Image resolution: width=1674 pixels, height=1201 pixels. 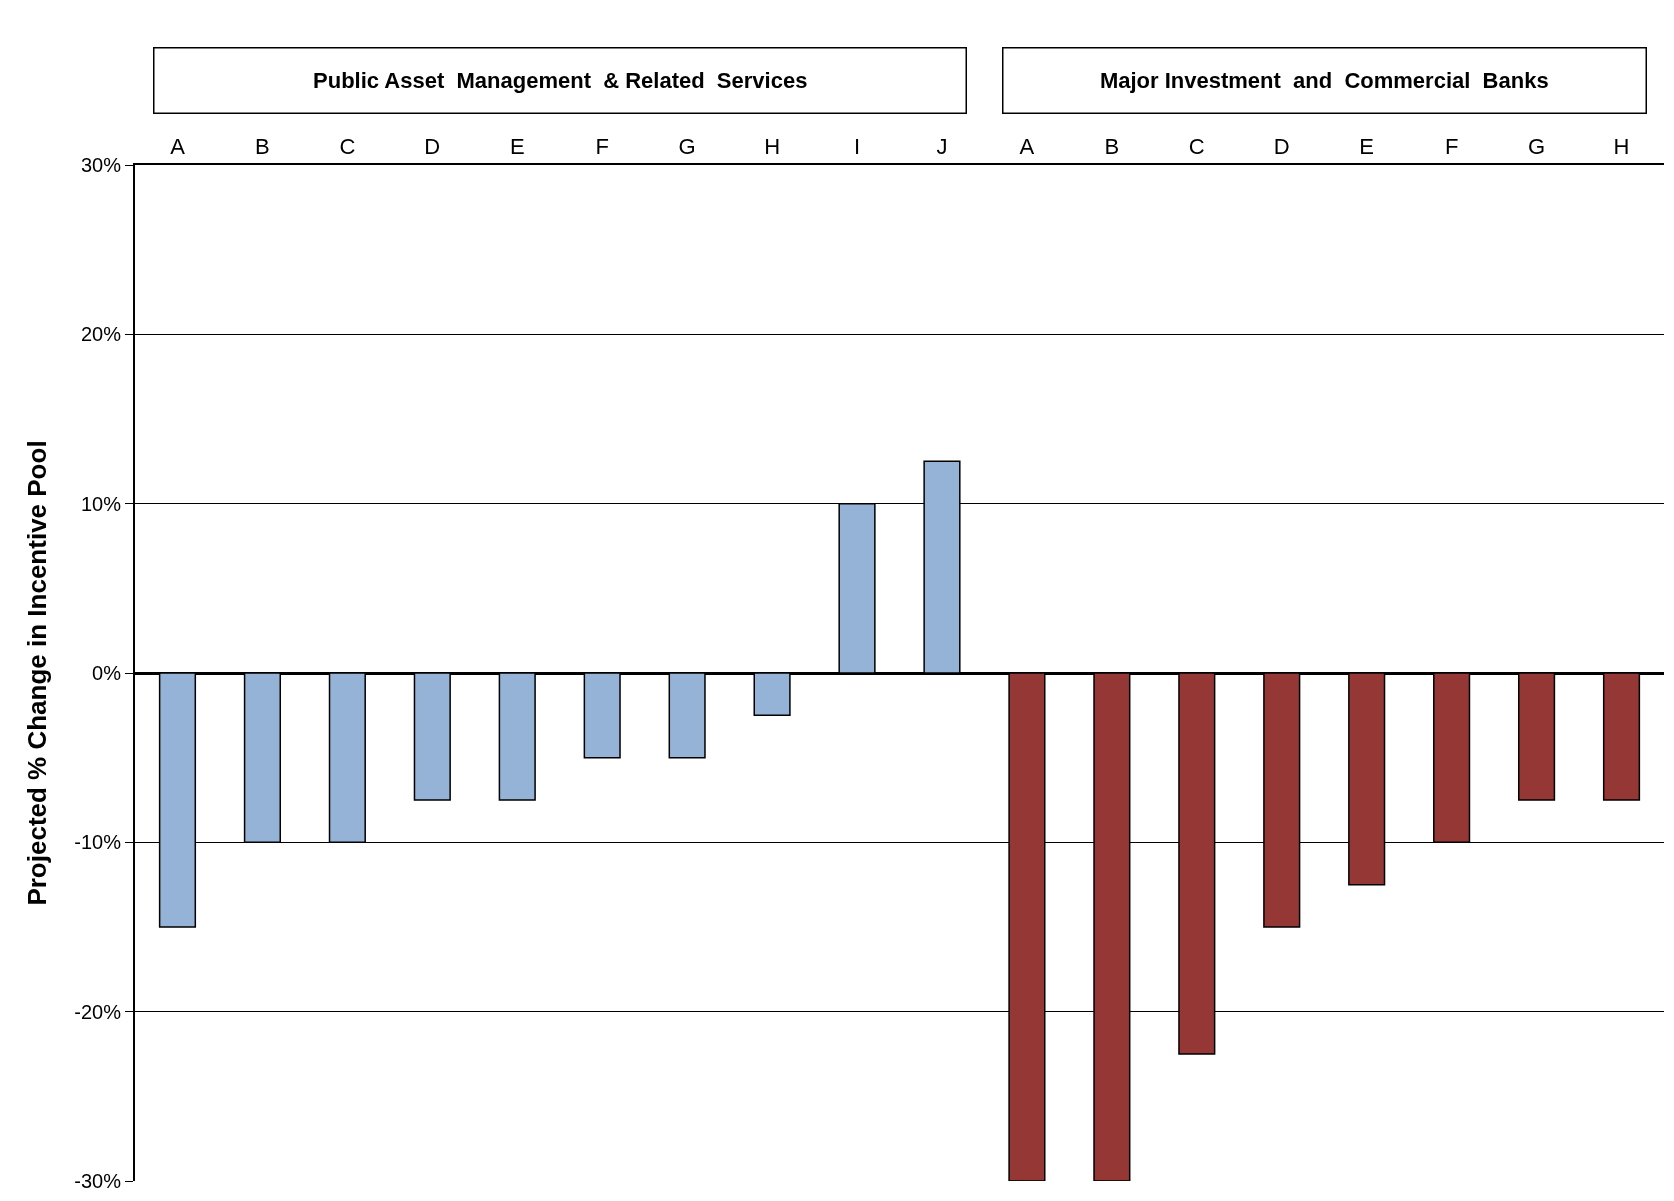 I want to click on y-tick-label: -20%, so click(x=98, y=1011).